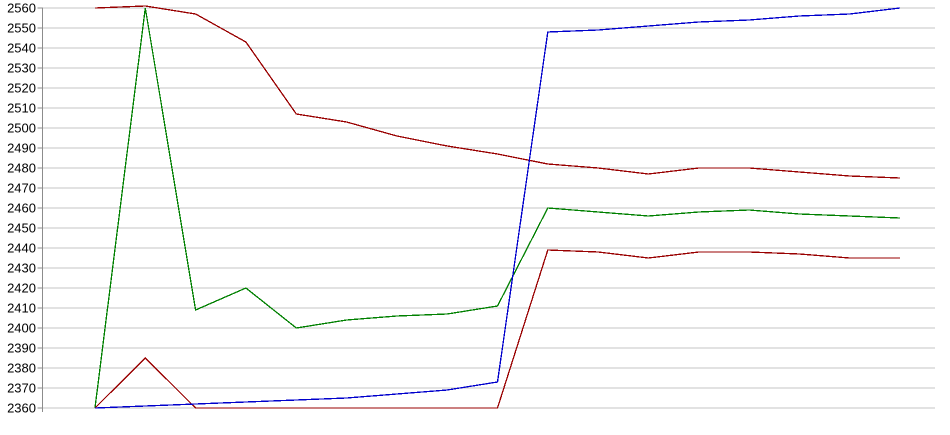  Describe the element at coordinates (21, 8) in the screenshot. I see `y-axis-tick-label: 2560` at that location.